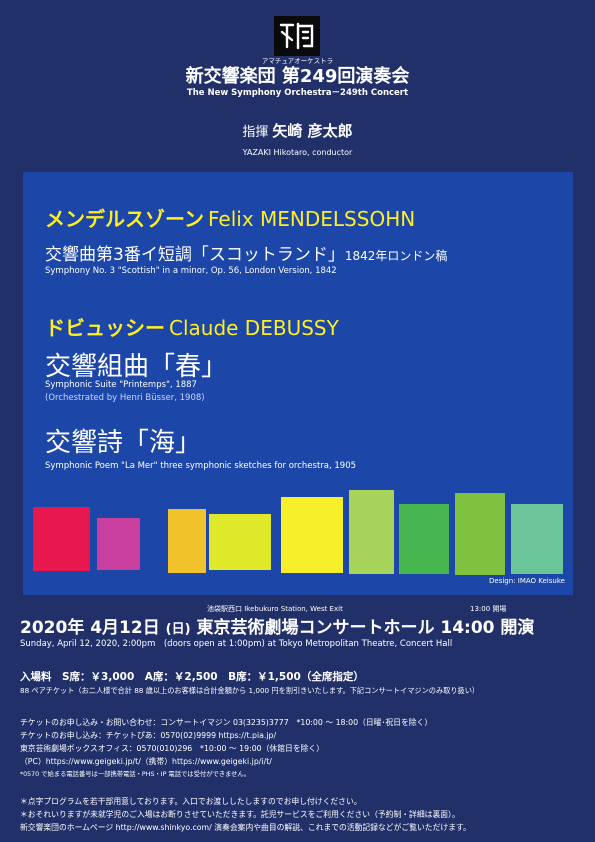  I want to click on concert-subtitle: The New Symphony Orchestra－249th Concert, so click(297, 93).